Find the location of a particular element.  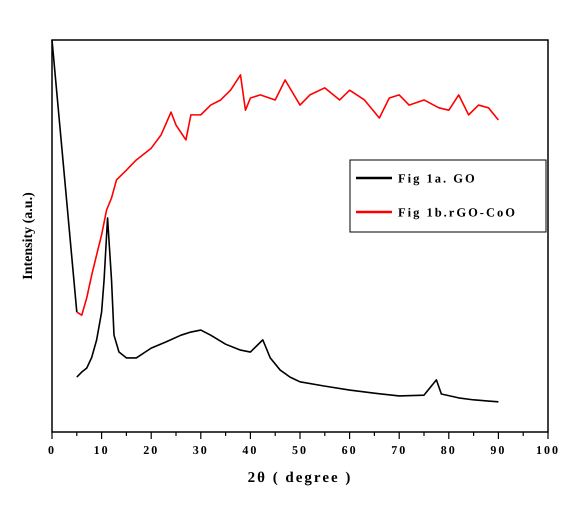

x-tick-label: 60 is located at coordinates (350, 450).